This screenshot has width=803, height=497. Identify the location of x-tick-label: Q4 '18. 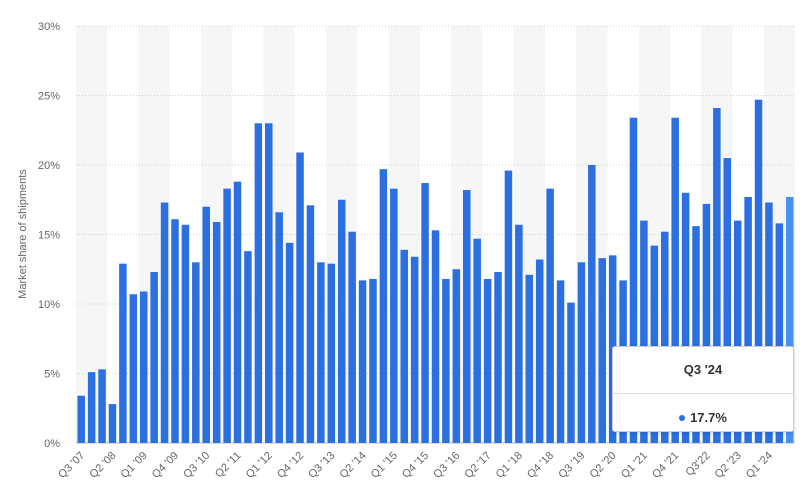
(540, 465).